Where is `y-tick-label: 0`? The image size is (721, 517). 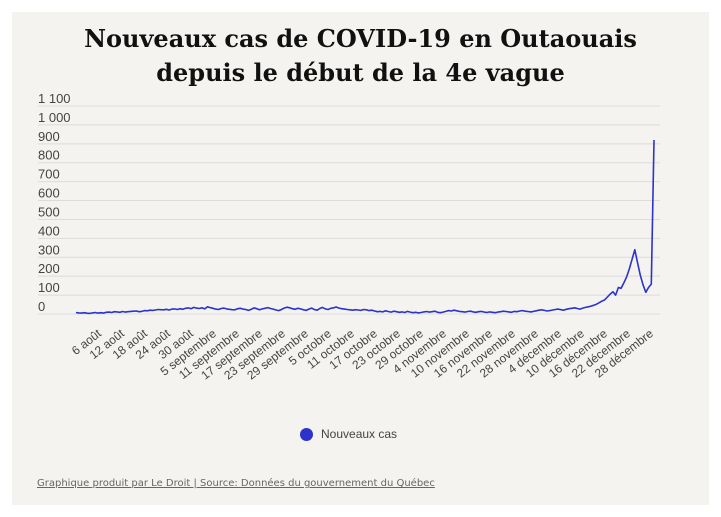
y-tick-label: 0 is located at coordinates (41, 306).